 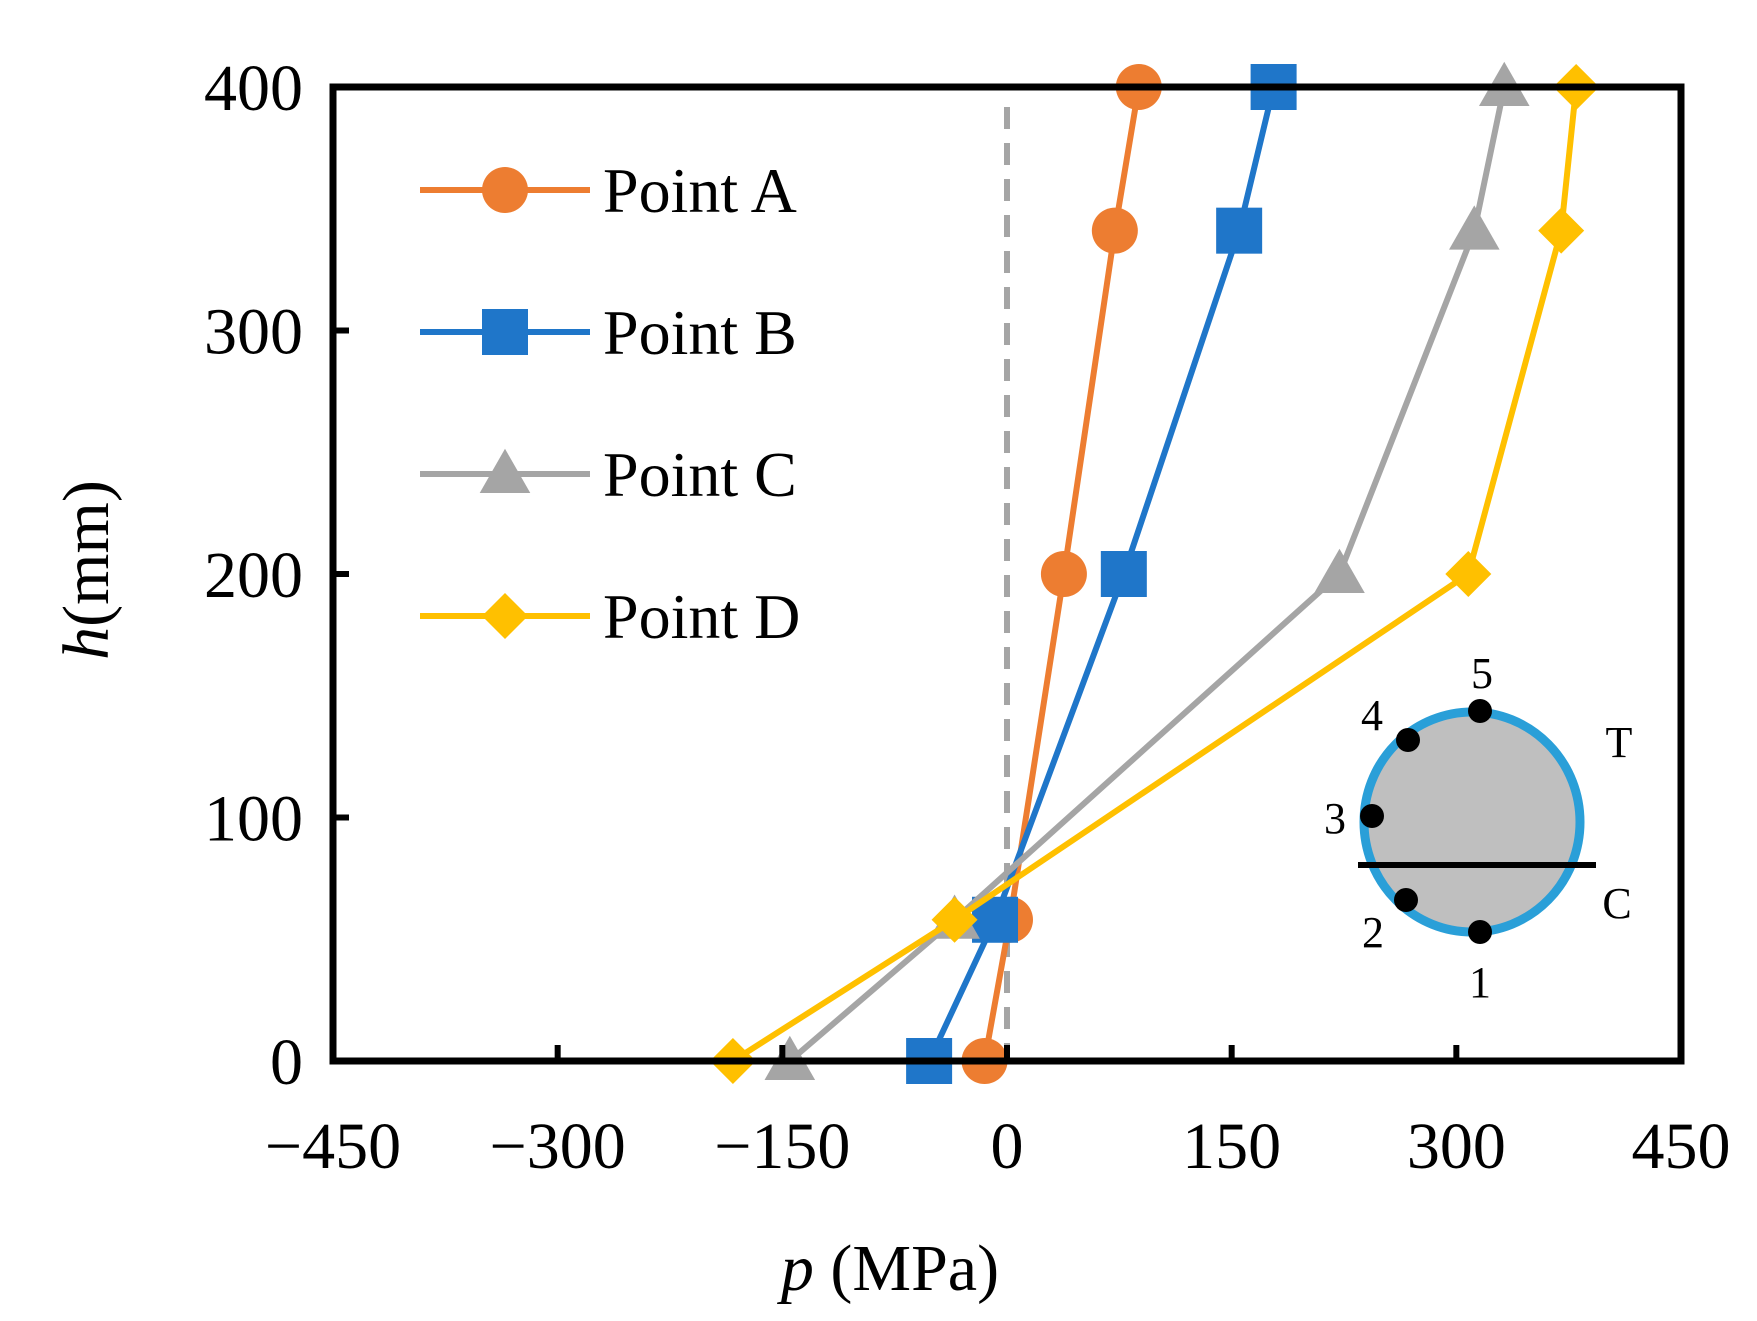 What do you see at coordinates (1231, 1146) in the screenshot?
I see `x-tick-label-4: 150` at bounding box center [1231, 1146].